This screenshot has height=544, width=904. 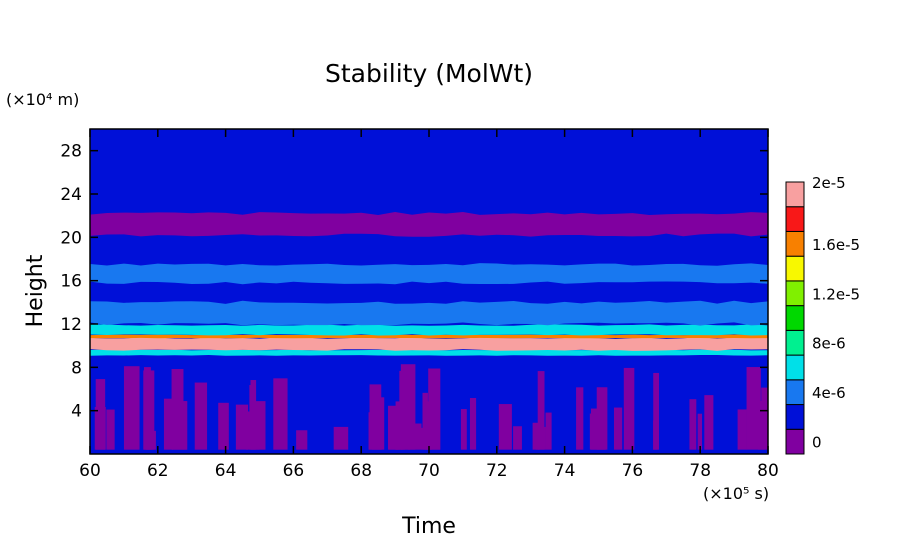 What do you see at coordinates (42, 99) in the screenshot?
I see `y-unit-label: (×10⁴ m)` at bounding box center [42, 99].